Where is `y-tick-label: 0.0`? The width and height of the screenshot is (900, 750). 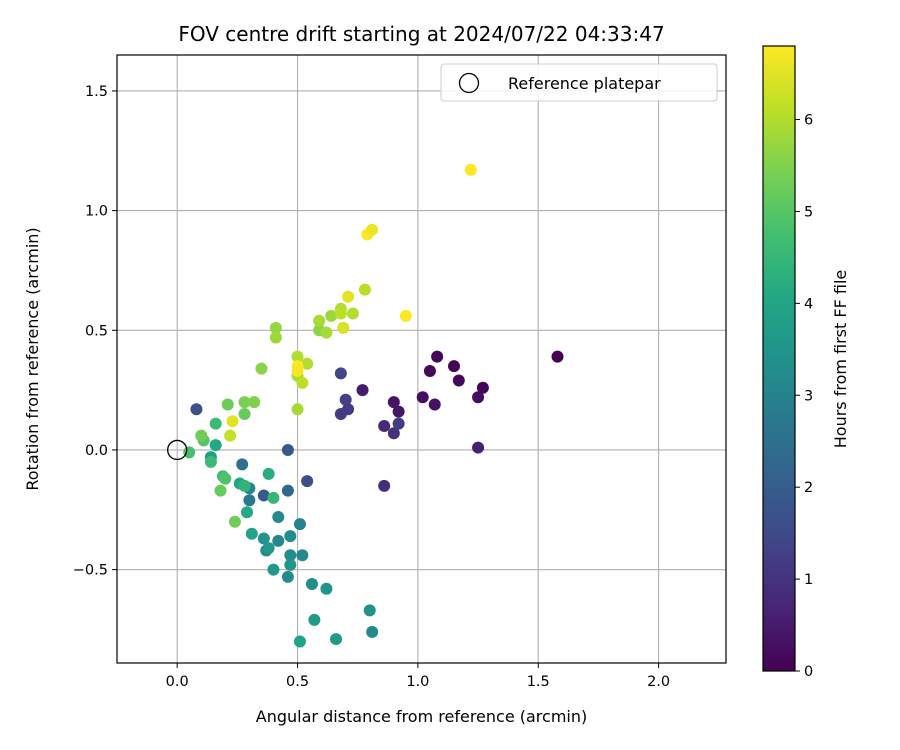 y-tick-label: 0.0 is located at coordinates (96, 451).